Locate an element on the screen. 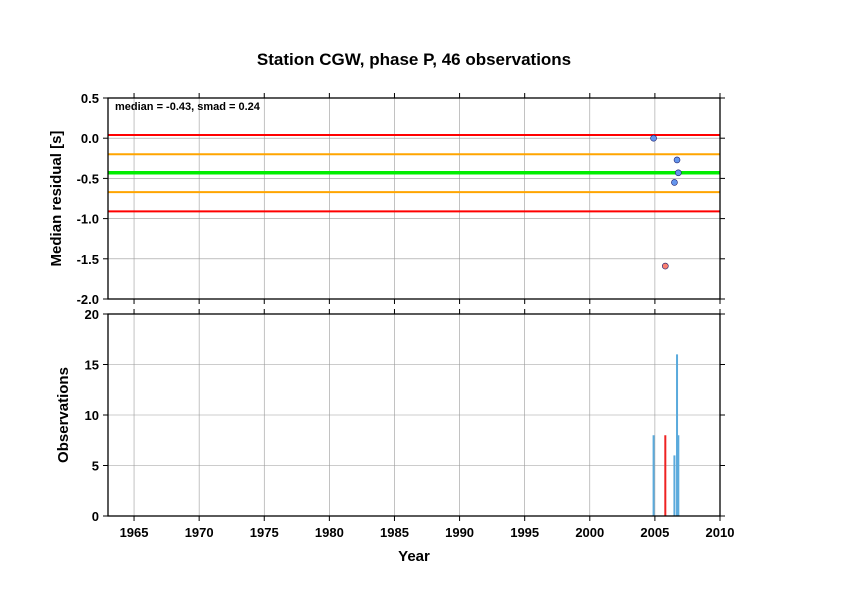 Image resolution: width=842 pixels, height=600 pixels. y-tick-label: -2.0 is located at coordinates (88, 299).